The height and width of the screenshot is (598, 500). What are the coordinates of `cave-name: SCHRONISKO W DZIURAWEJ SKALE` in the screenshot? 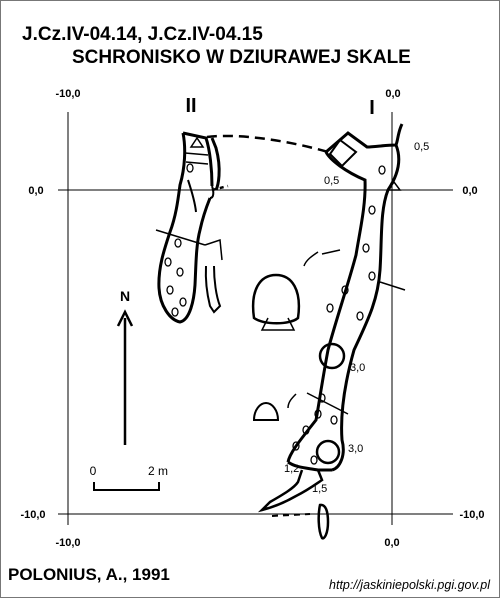 It's located at (241, 57).